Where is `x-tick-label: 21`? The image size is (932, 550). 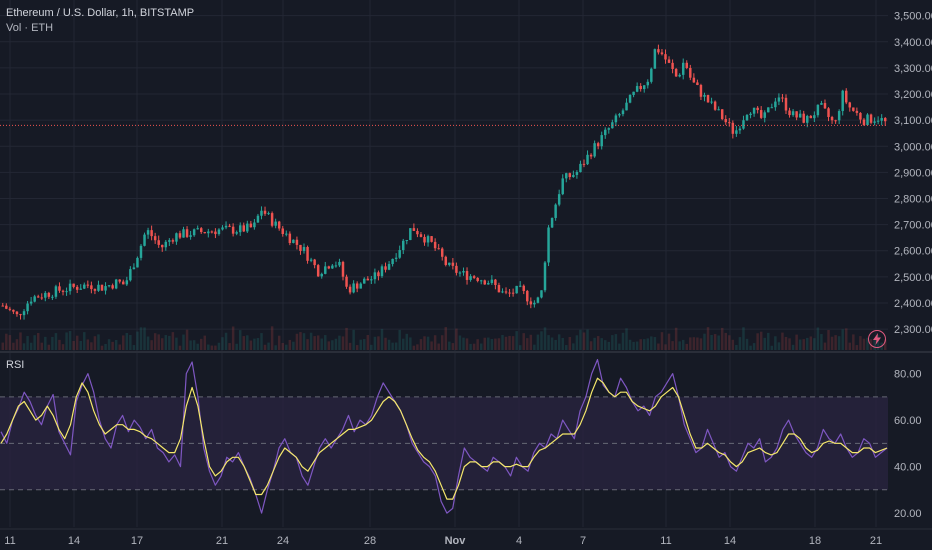 x-tick-label: 21 is located at coordinates (876, 541).